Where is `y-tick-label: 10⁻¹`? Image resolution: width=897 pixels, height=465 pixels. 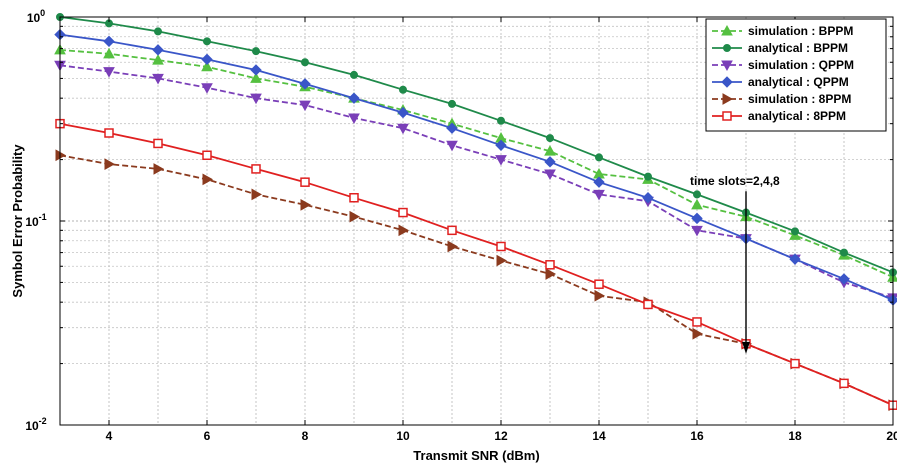
y-tick-label: 10⁻¹ is located at coordinates (35, 220).